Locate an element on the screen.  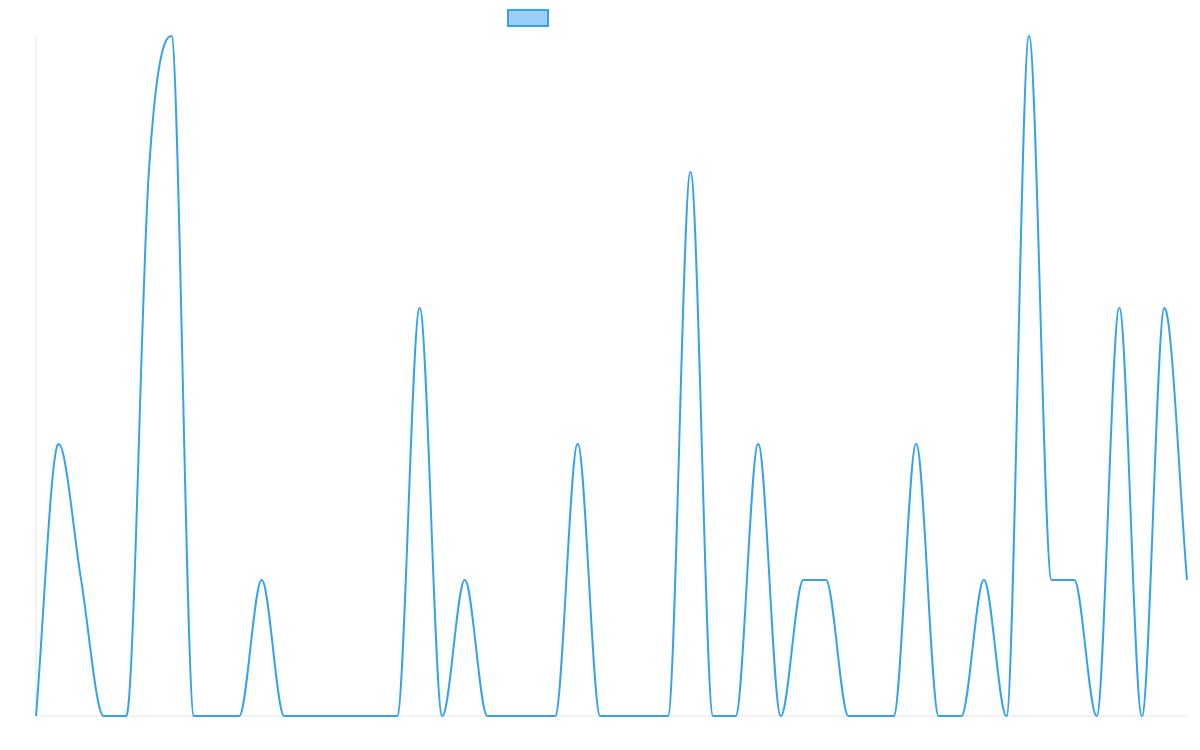
legend is located at coordinates (528, 18).